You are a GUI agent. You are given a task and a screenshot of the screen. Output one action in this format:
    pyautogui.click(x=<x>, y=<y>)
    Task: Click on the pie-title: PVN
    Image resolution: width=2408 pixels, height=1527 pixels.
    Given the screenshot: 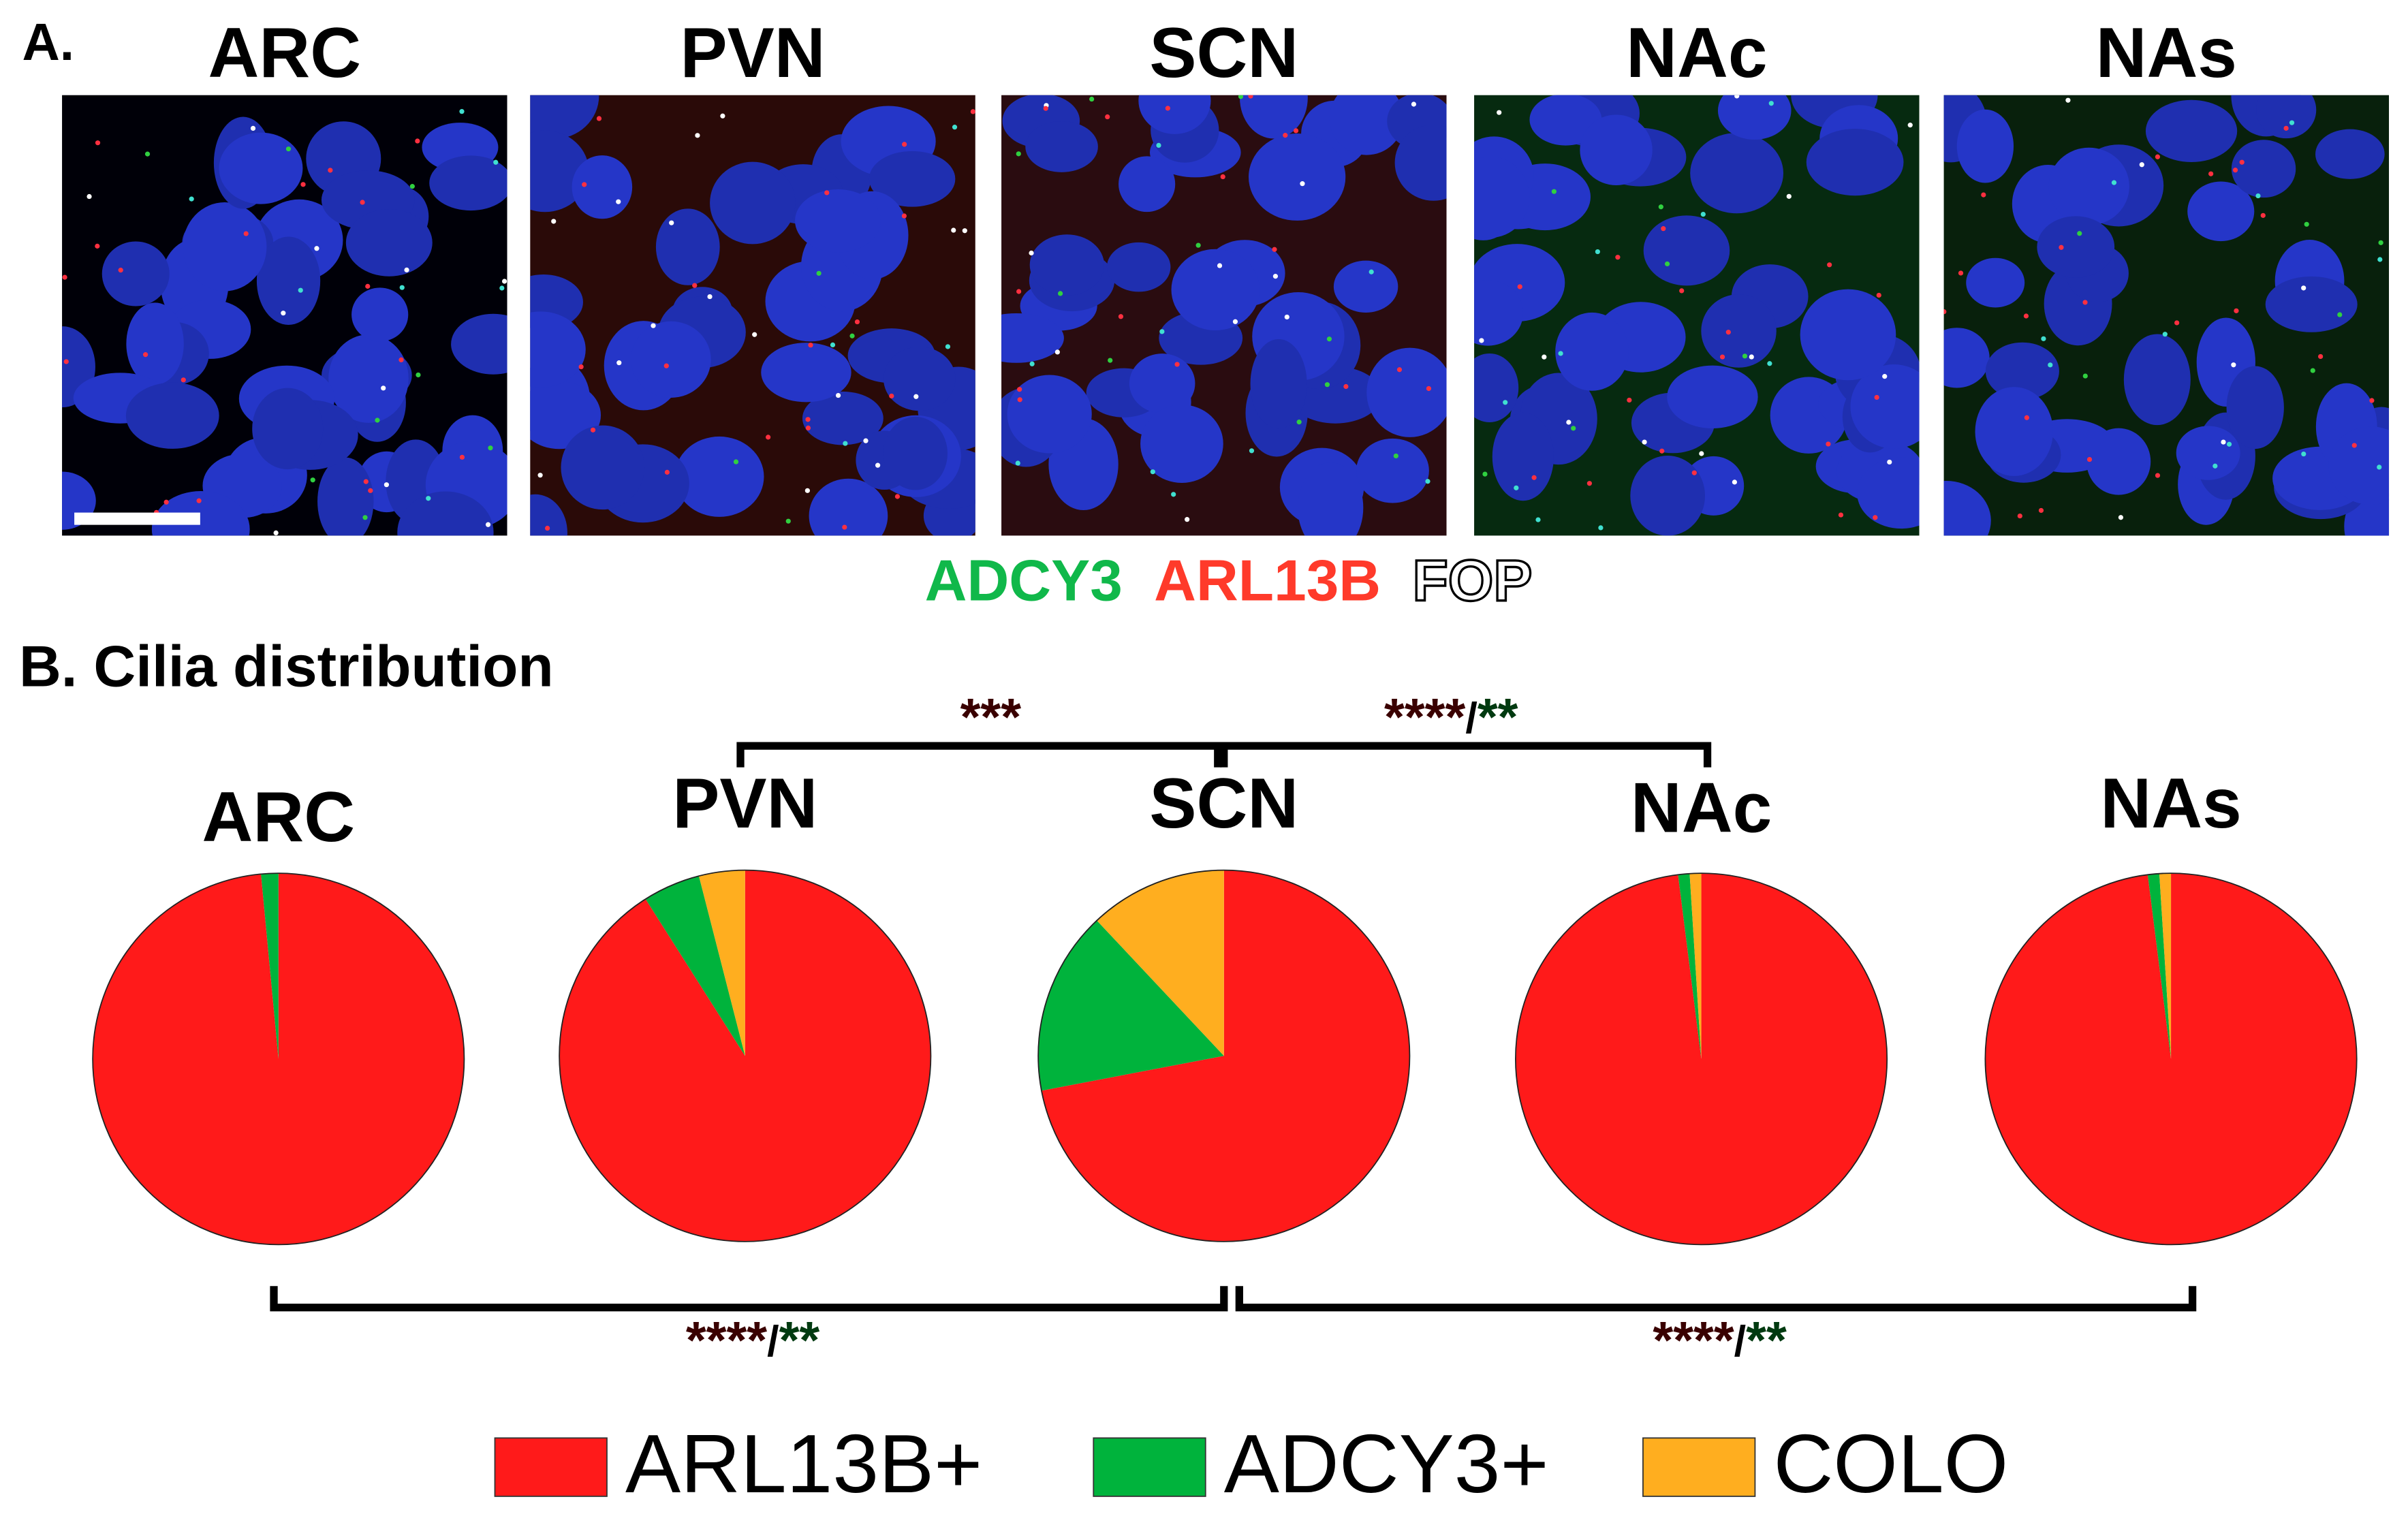 What is the action you would take?
    pyautogui.click(x=744, y=804)
    